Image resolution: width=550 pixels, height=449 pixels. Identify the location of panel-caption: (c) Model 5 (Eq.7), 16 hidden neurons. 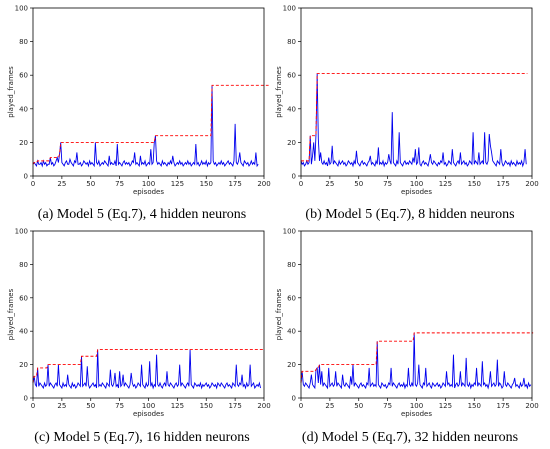
(141, 437).